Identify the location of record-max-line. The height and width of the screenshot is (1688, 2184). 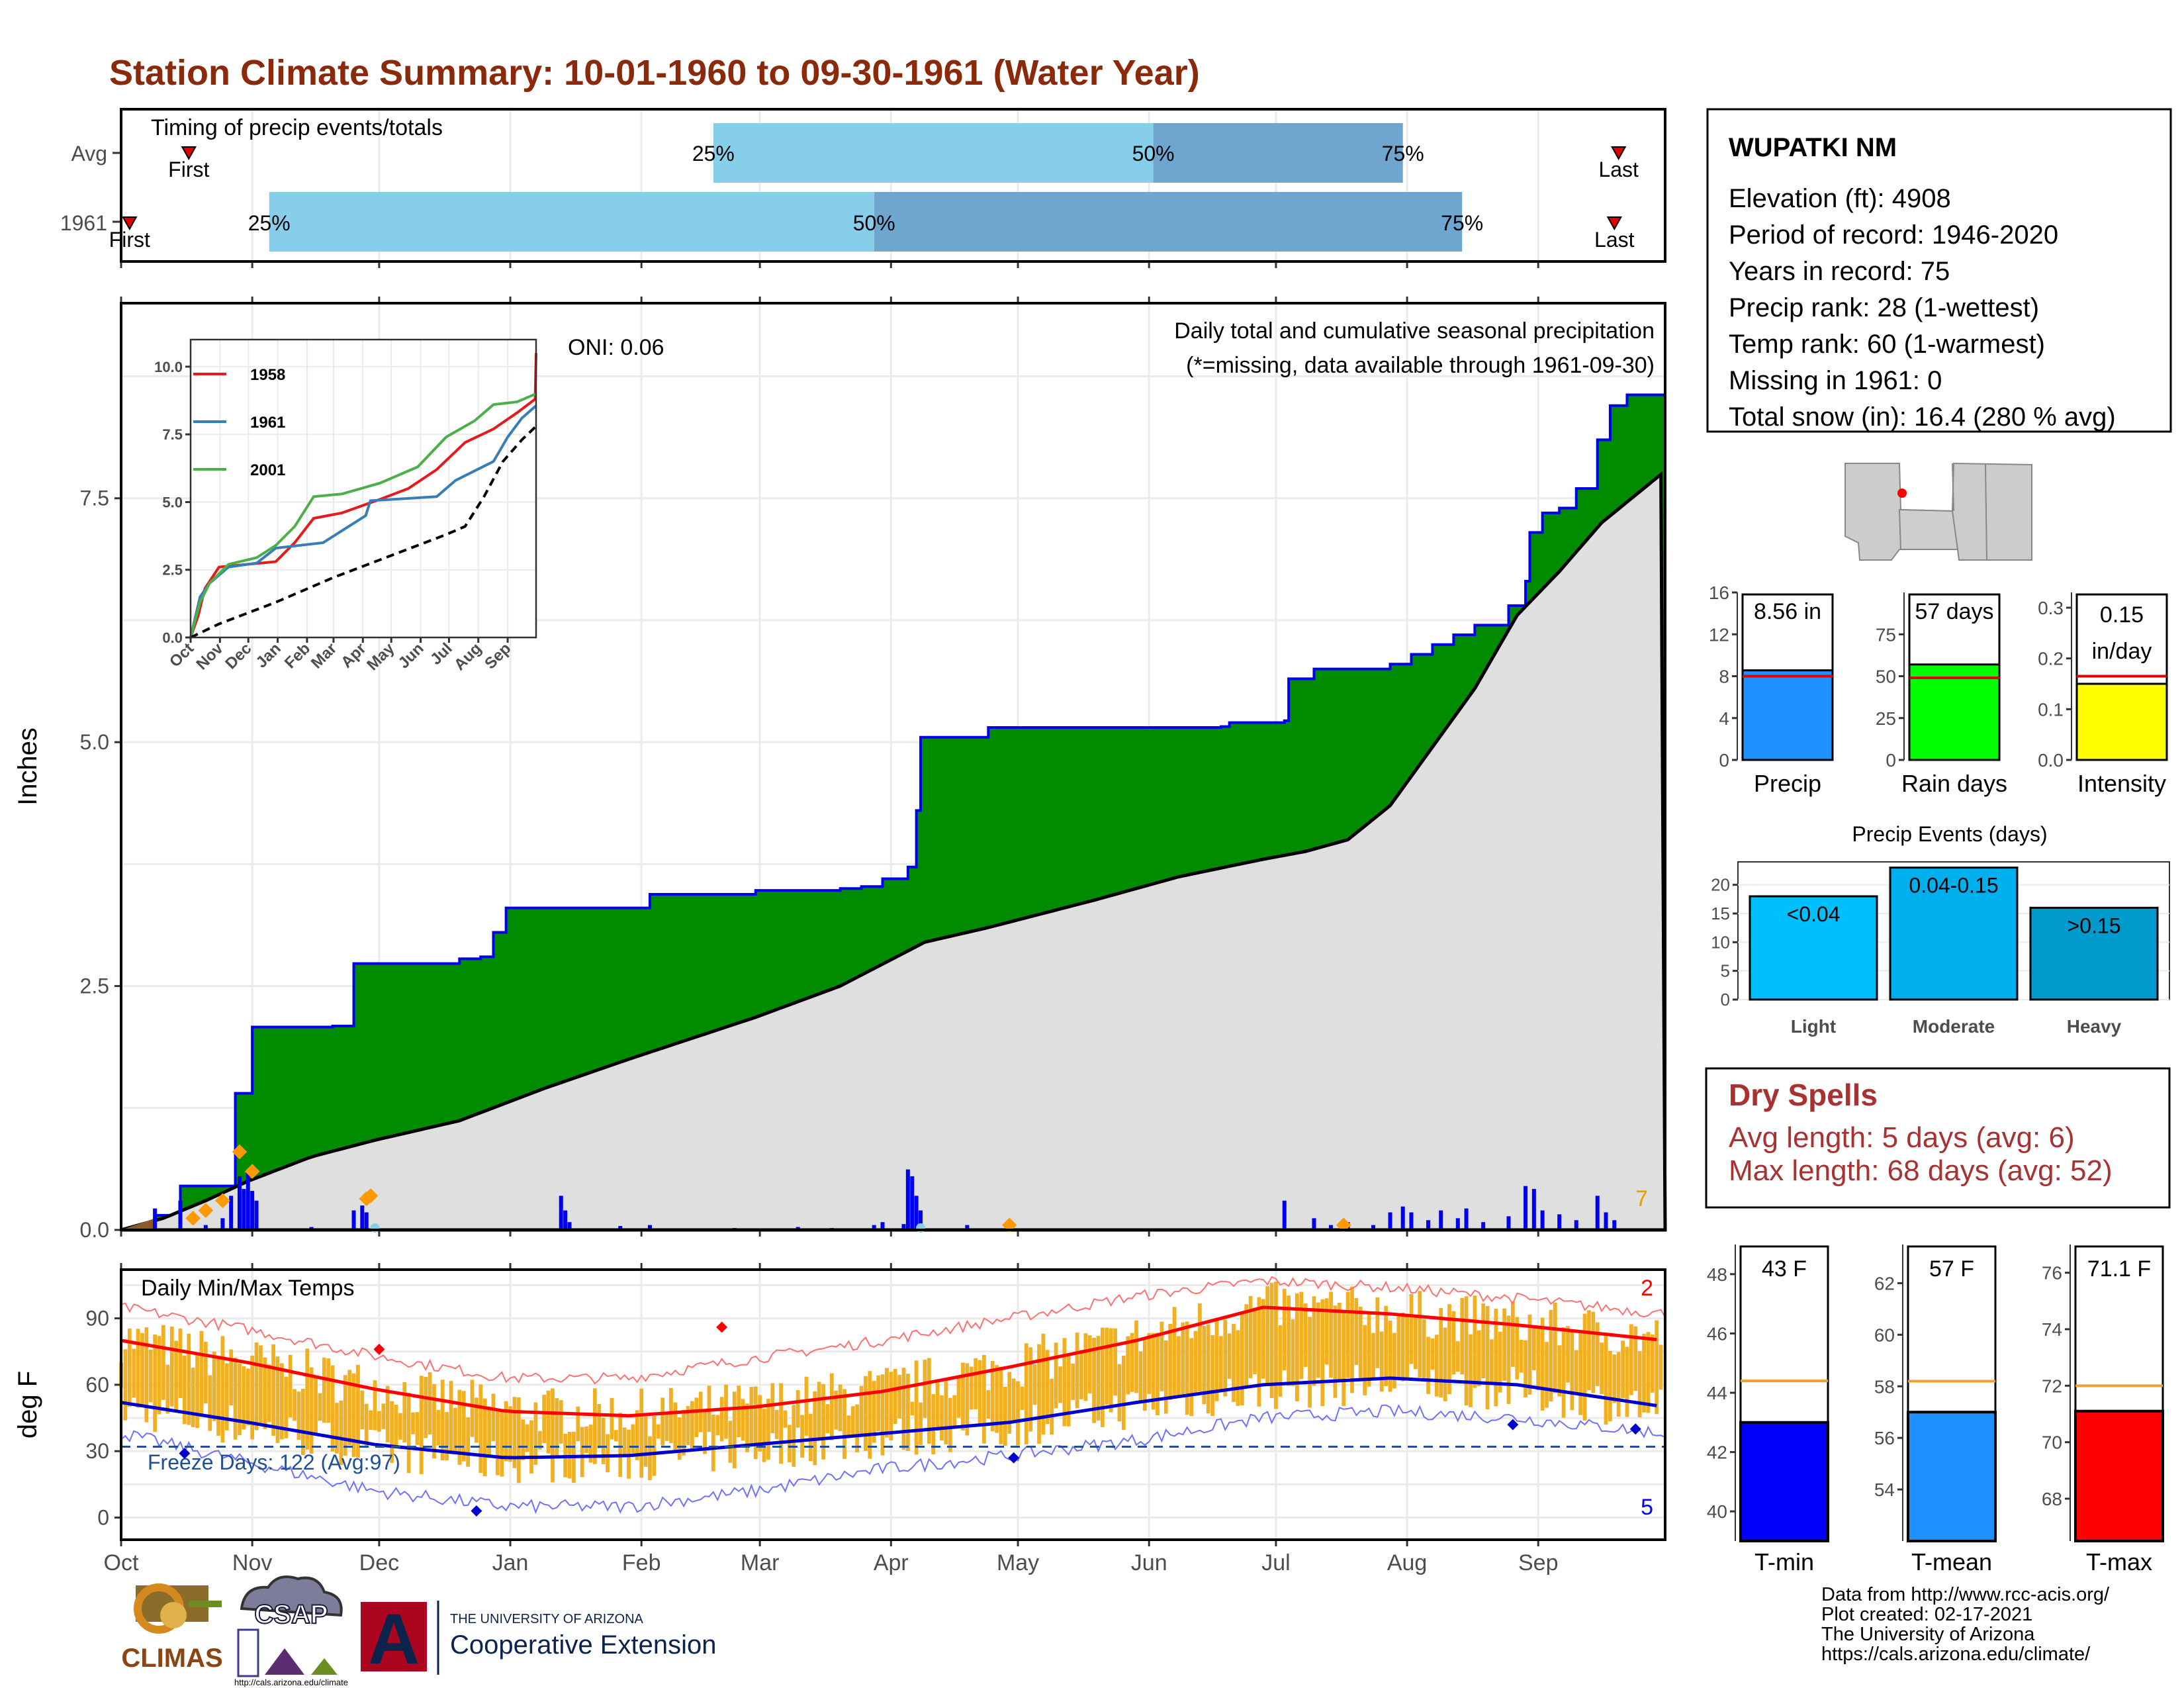
(893, 1330).